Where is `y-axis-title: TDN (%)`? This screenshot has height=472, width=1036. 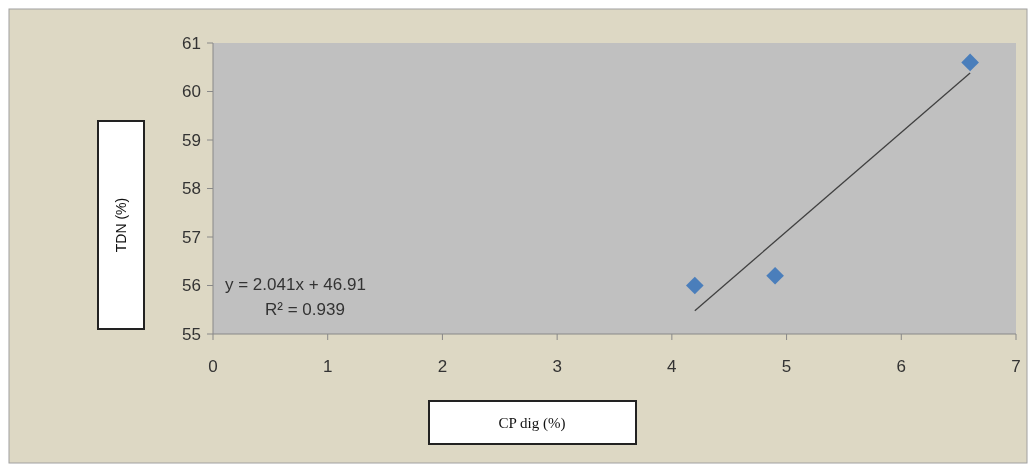
y-axis-title: TDN (%) is located at coordinates (121, 225).